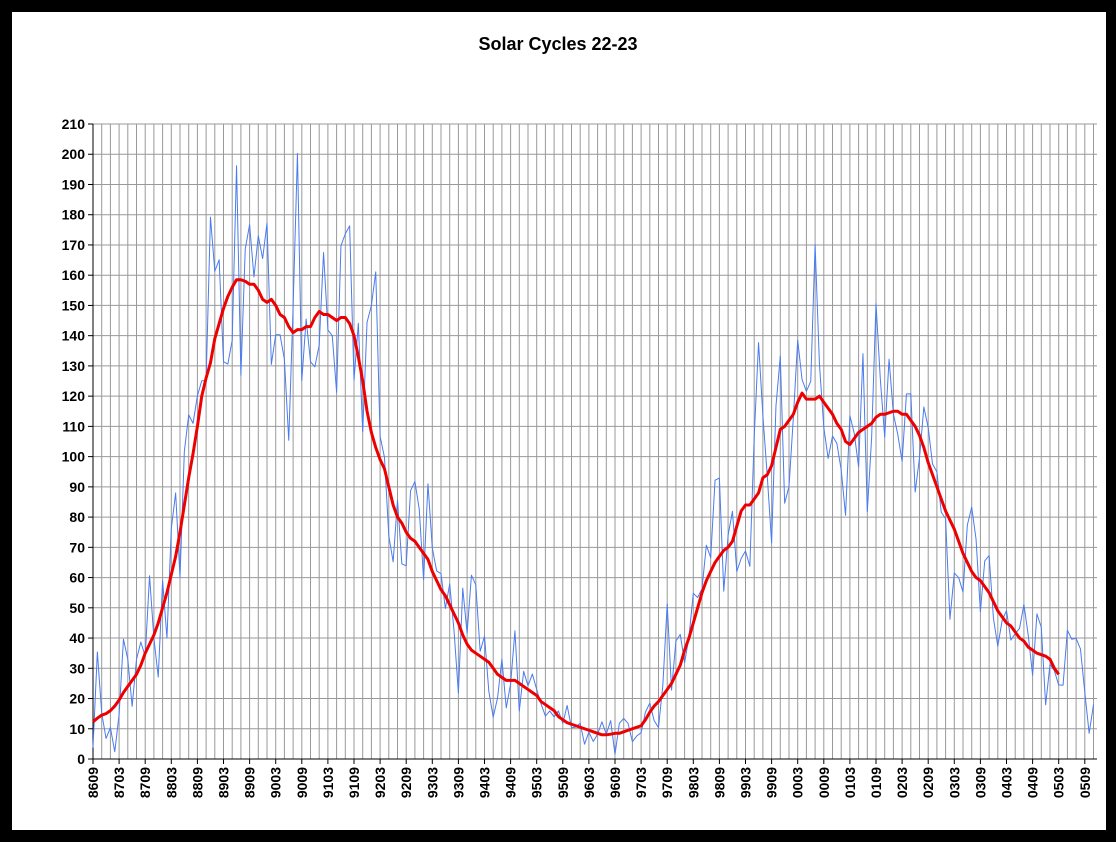 Image resolution: width=1116 pixels, height=842 pixels. What do you see at coordinates (77, 517) in the screenshot?
I see `y-tick-label: 80` at bounding box center [77, 517].